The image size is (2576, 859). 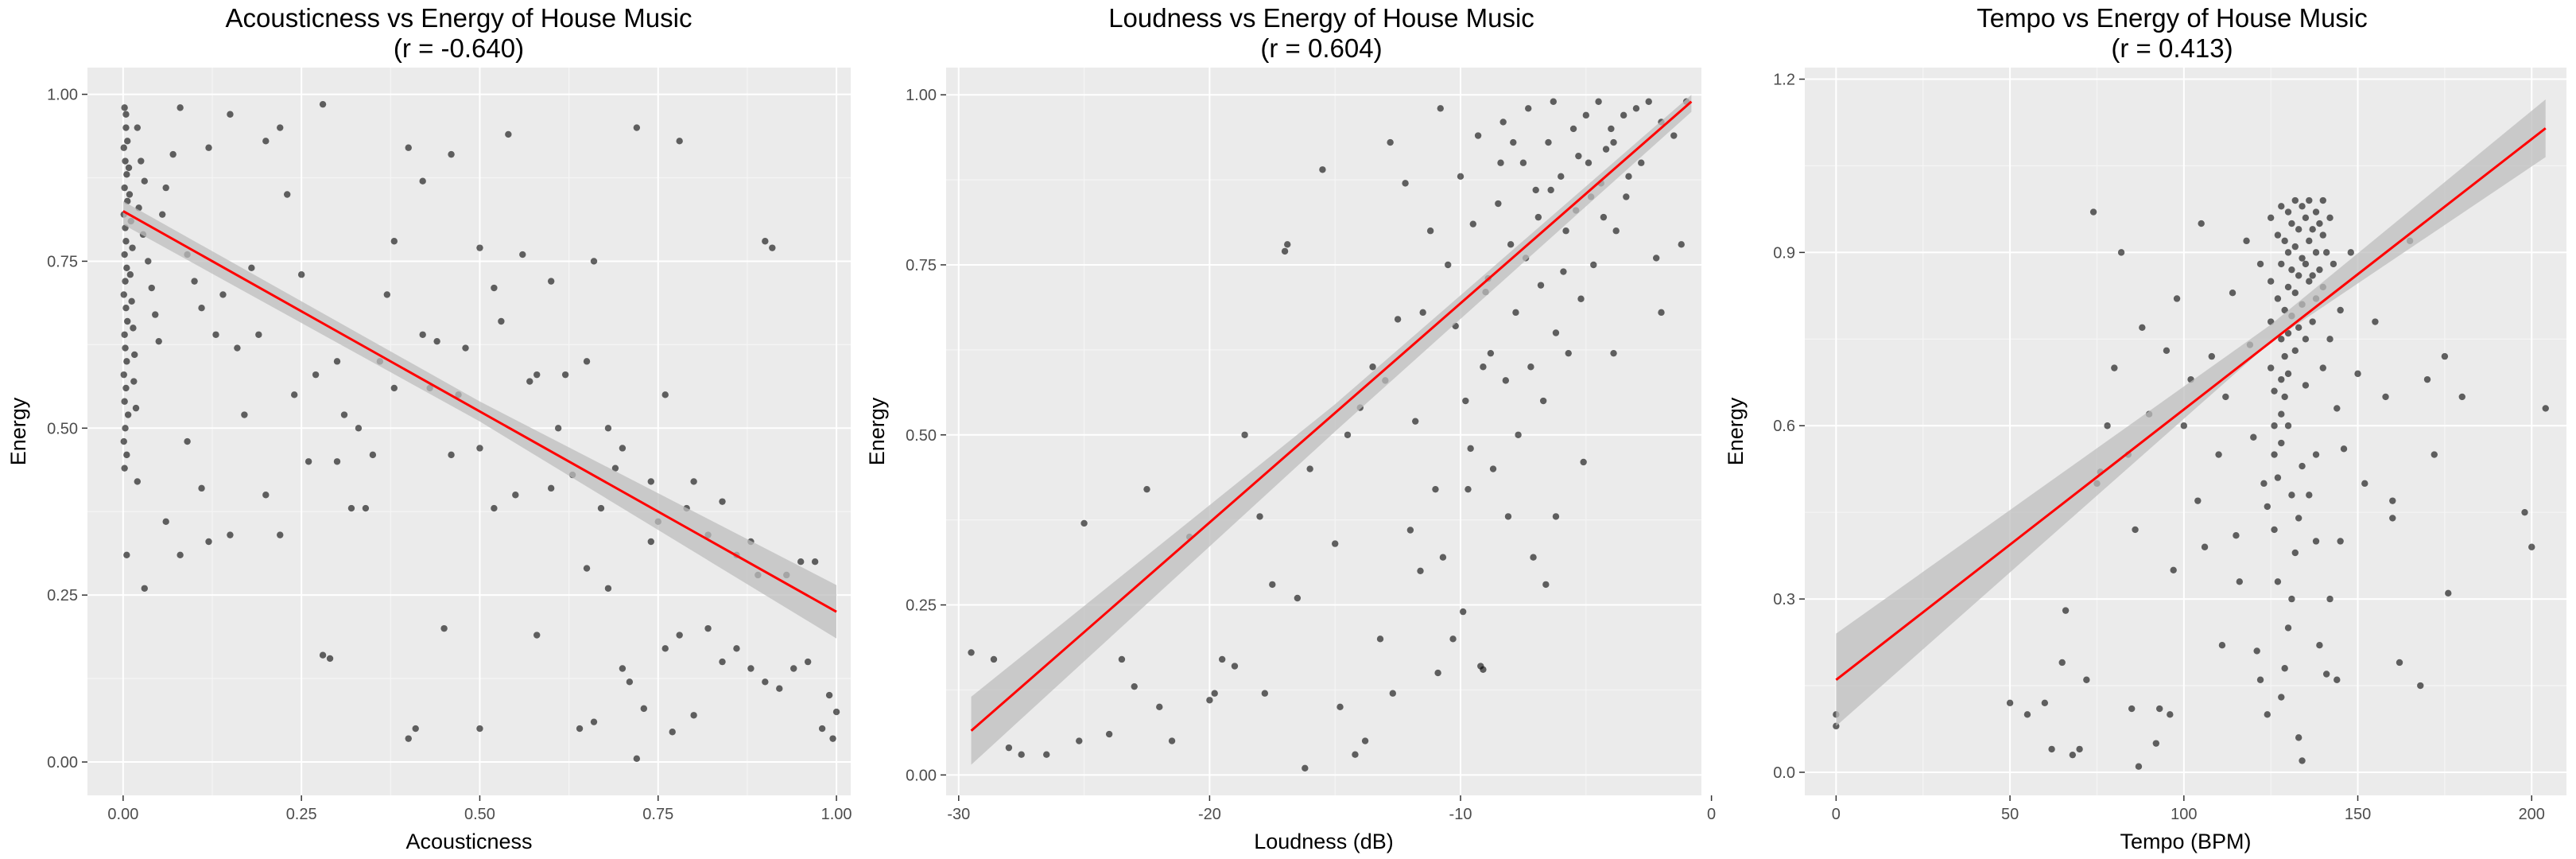 I want to click on y-tick-label: 0.75, so click(x=922, y=265).